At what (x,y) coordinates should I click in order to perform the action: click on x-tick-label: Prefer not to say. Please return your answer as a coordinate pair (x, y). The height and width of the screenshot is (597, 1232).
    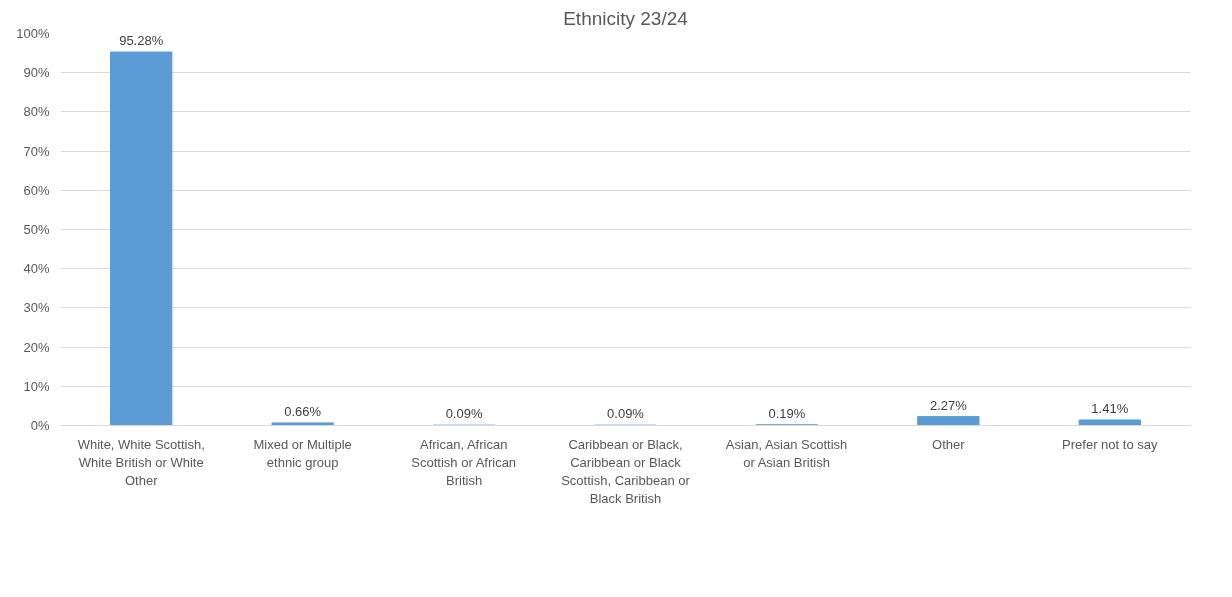
    Looking at the image, I should click on (1110, 444).